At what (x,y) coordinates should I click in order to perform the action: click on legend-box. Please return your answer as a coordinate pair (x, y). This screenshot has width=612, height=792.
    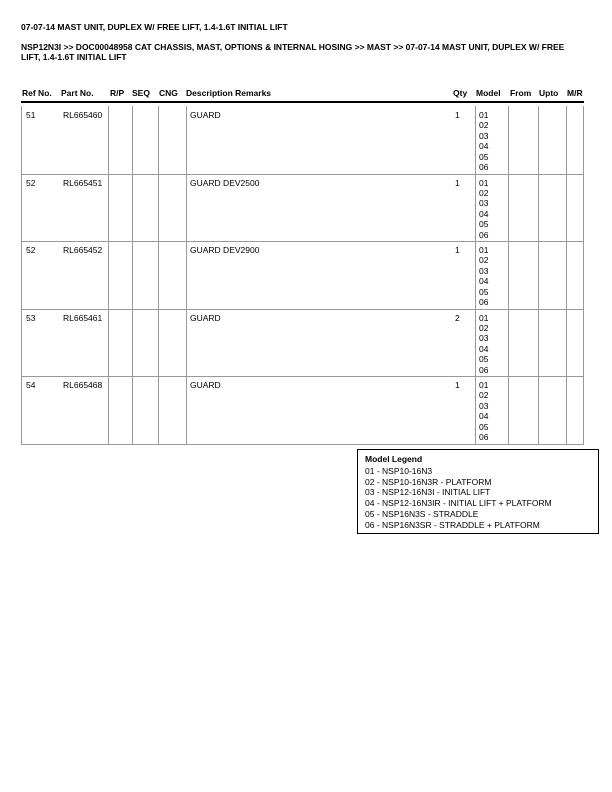
    Looking at the image, I should click on (478, 491).